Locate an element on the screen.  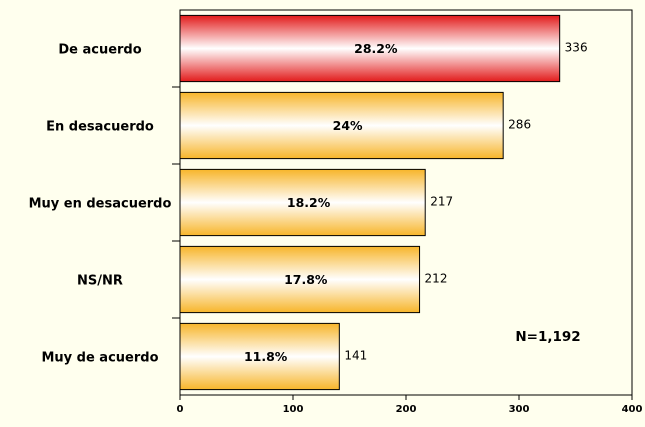
bar-percent-label: 24% is located at coordinates (348, 125).